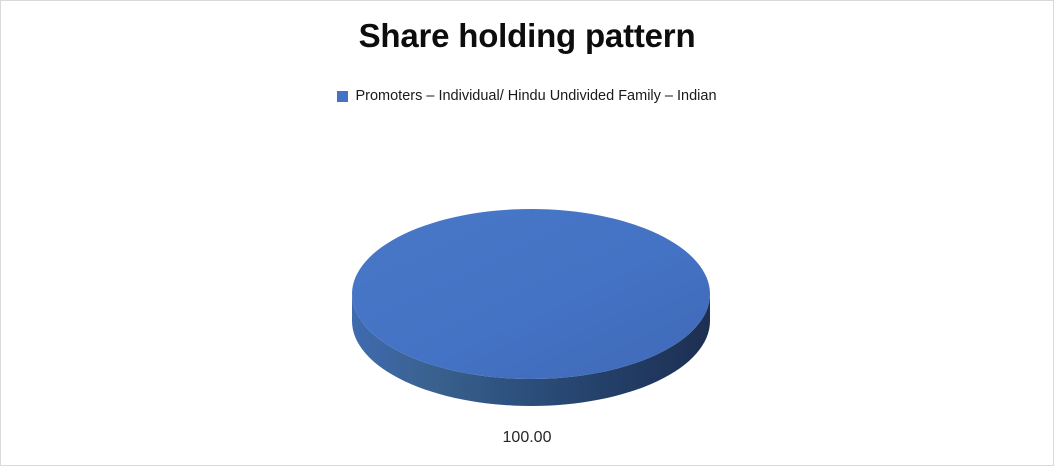 This screenshot has height=466, width=1054. What do you see at coordinates (343, 96) in the screenshot?
I see `legend-square-marker-icon` at bounding box center [343, 96].